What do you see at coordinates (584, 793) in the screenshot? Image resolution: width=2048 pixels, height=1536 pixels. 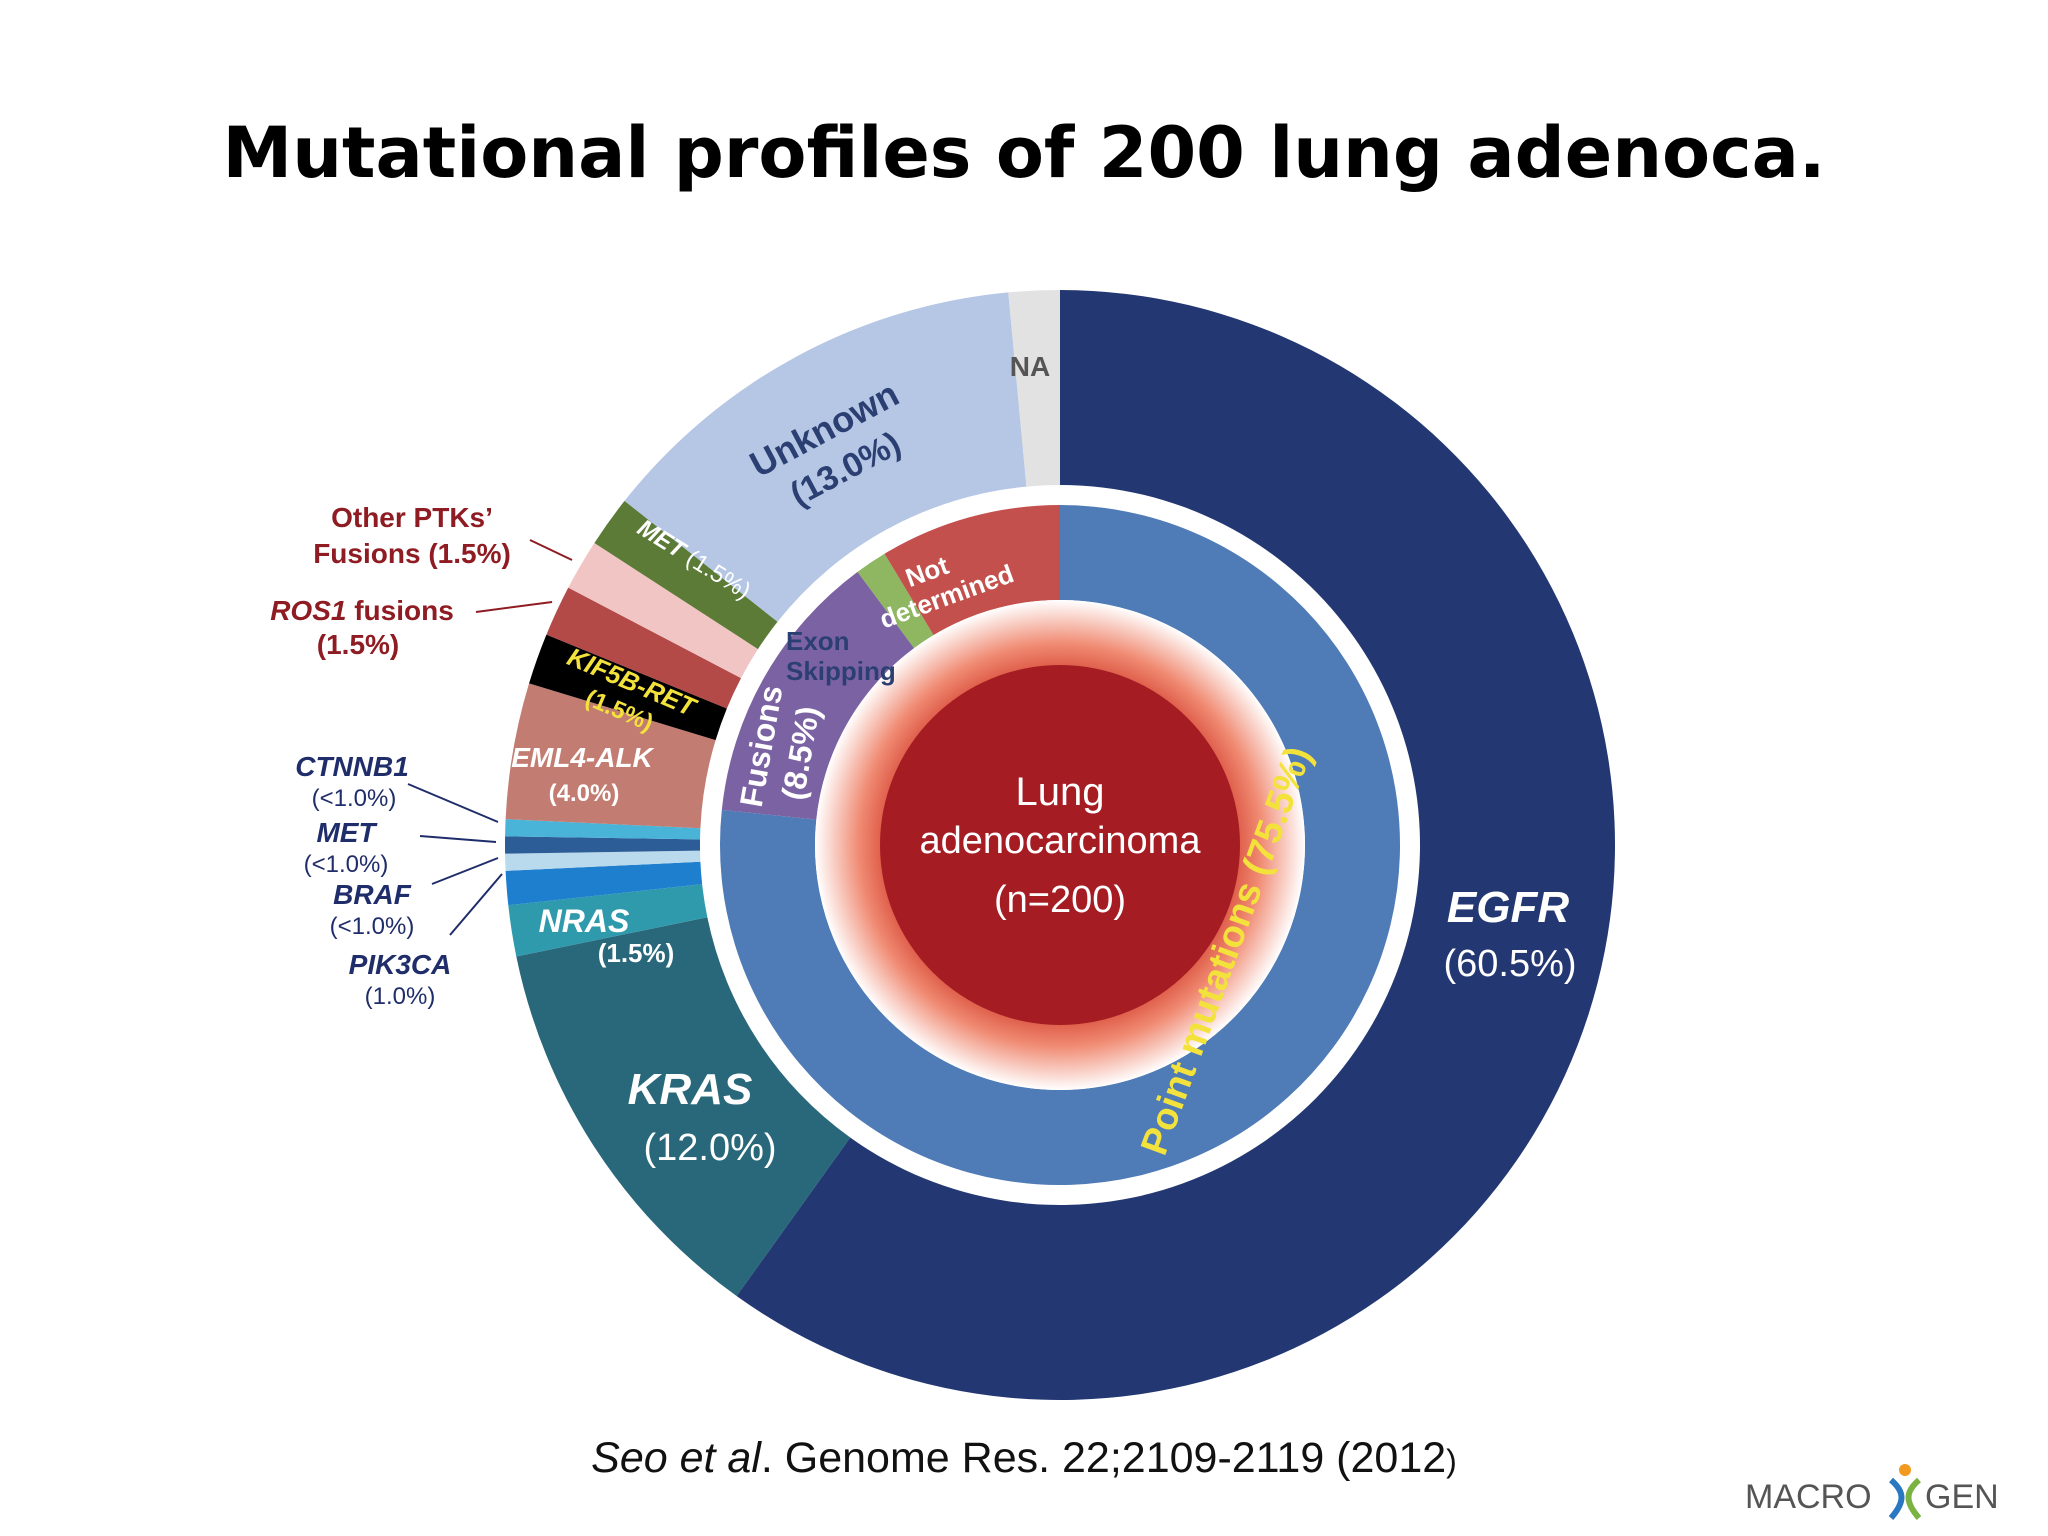 I see `eml4-alk-value: (4.0%)` at bounding box center [584, 793].